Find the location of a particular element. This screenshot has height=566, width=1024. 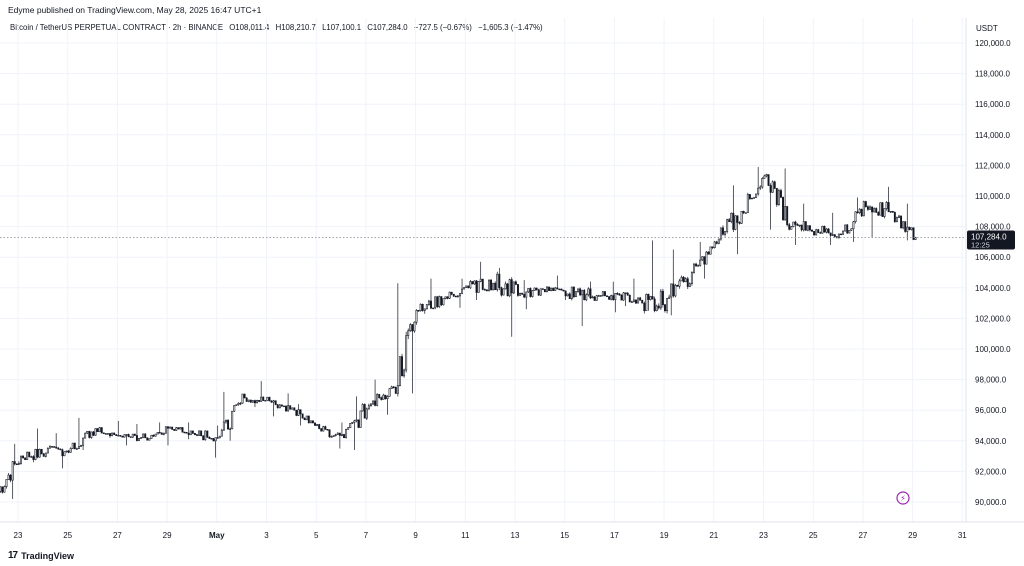

tradingview-brand: 17 TradingView is located at coordinates (41, 555).